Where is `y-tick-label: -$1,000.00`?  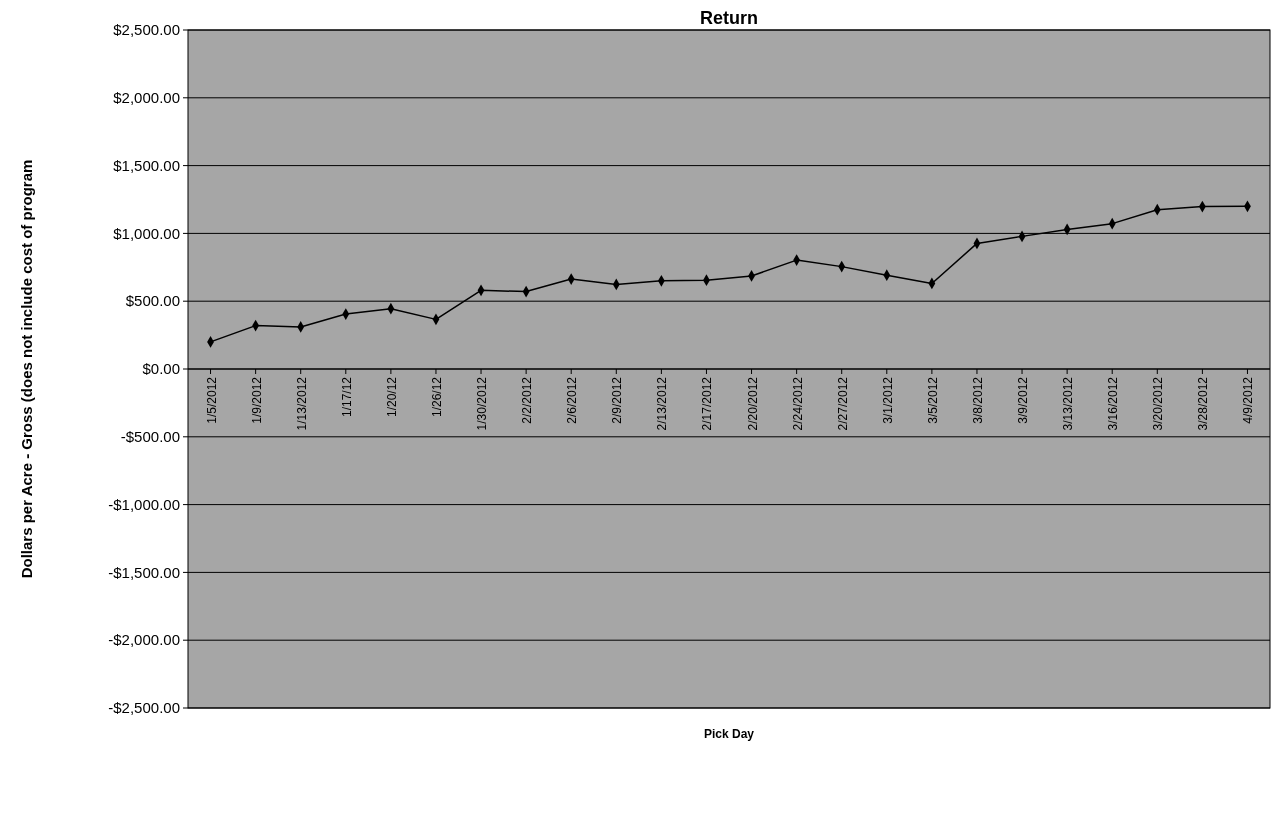 y-tick-label: -$1,000.00 is located at coordinates (144, 504).